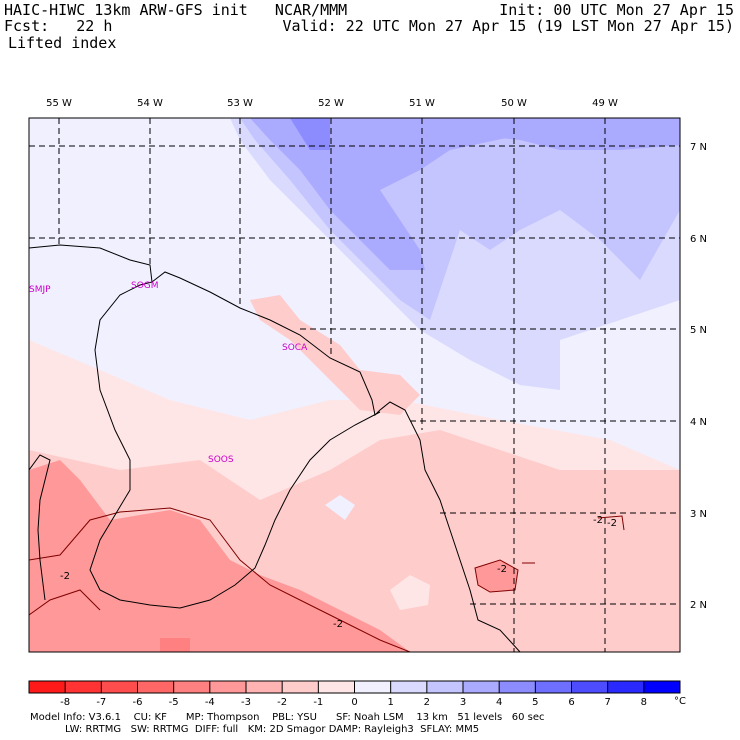 The width and height of the screenshot is (740, 740). I want to click on lon-label: 49 W, so click(605, 103).